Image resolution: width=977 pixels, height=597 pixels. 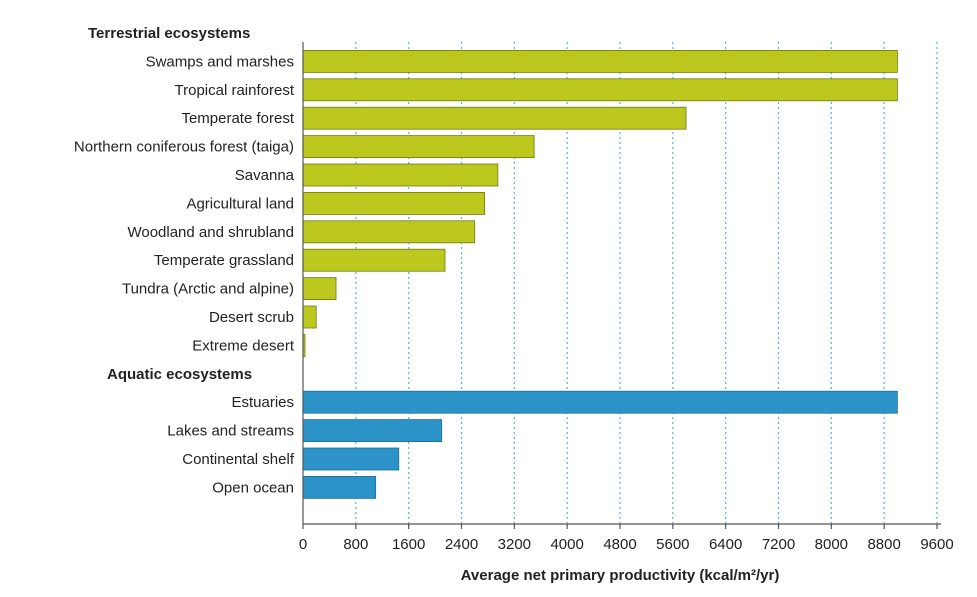 What do you see at coordinates (224, 260) in the screenshot?
I see `category-label: Temperate grassland` at bounding box center [224, 260].